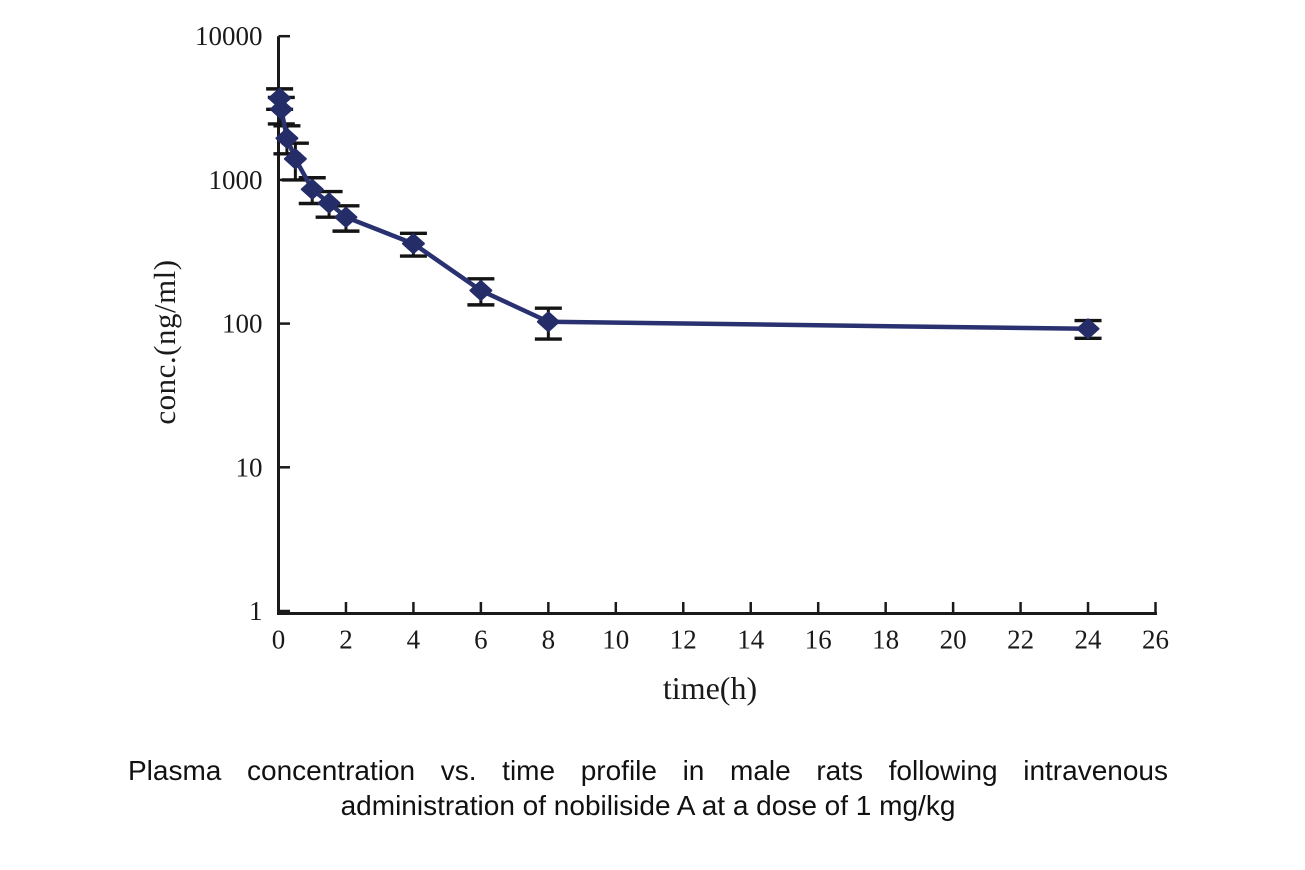 This screenshot has width=1305, height=870. I want to click on x-tick-label: 0, so click(279, 640).